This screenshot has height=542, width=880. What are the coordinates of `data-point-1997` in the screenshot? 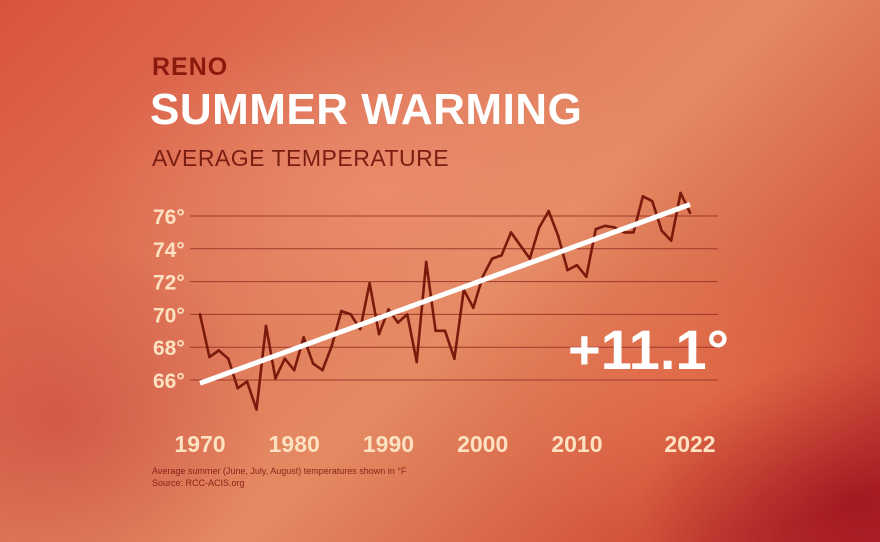 It's located at (454, 358).